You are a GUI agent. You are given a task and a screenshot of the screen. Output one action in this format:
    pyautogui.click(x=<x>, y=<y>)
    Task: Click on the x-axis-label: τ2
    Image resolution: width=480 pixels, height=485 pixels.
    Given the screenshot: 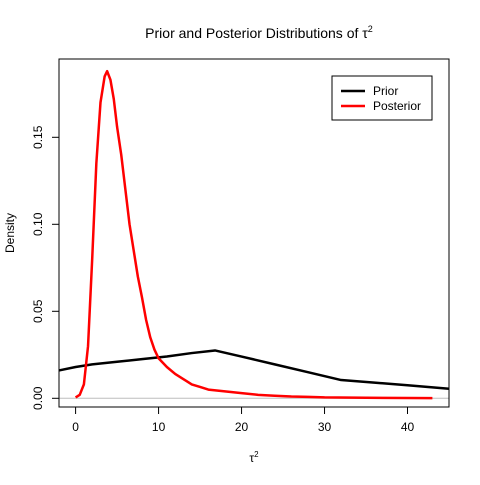 What is the action you would take?
    pyautogui.click(x=254, y=457)
    